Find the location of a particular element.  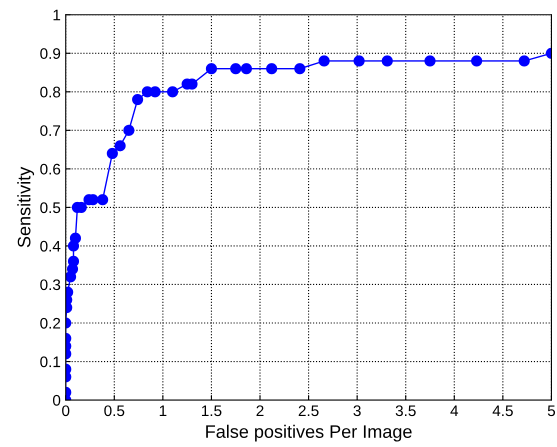

y-tick-label: 0.3 is located at coordinates (50, 284).